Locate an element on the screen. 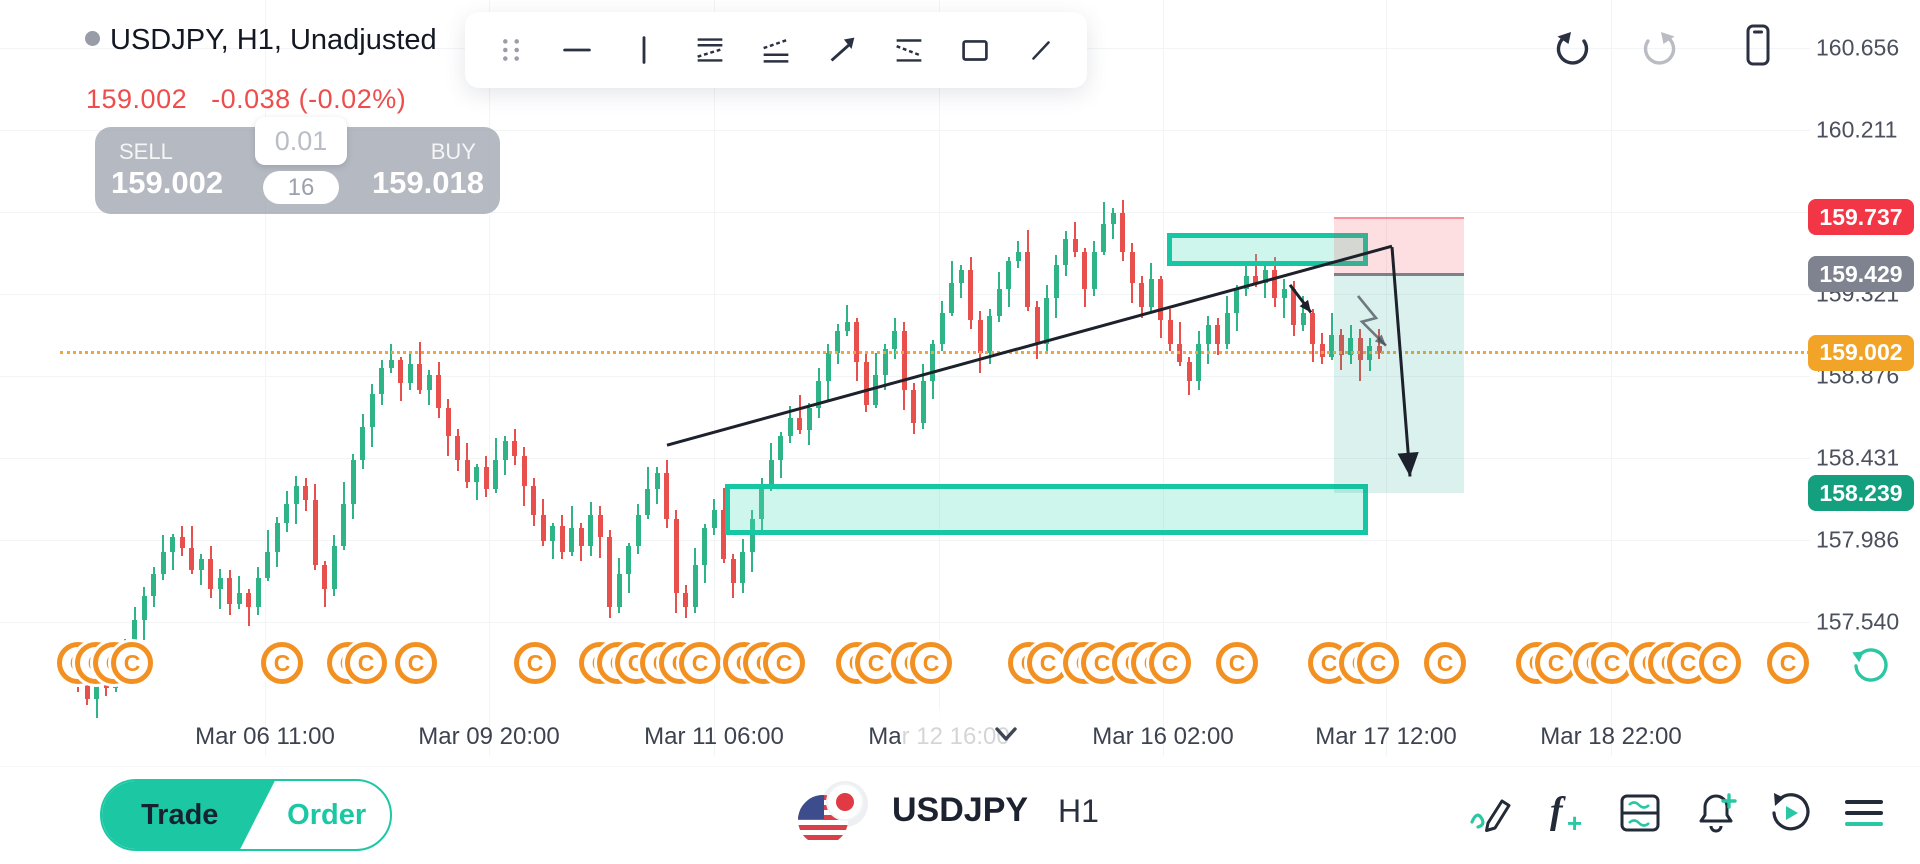 The width and height of the screenshot is (1920, 864). bottom-symbol-label: USDJPY is located at coordinates (960, 810).